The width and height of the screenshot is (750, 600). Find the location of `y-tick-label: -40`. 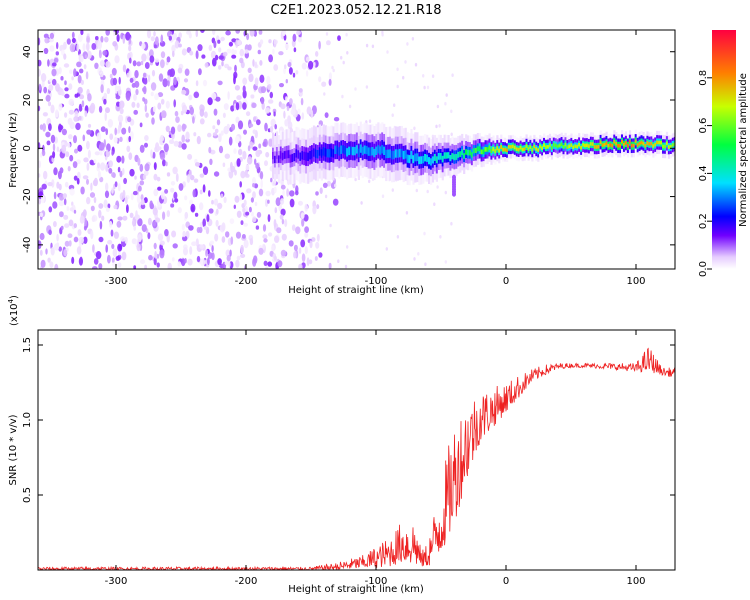

y-tick-label: -40 is located at coordinates (27, 245).